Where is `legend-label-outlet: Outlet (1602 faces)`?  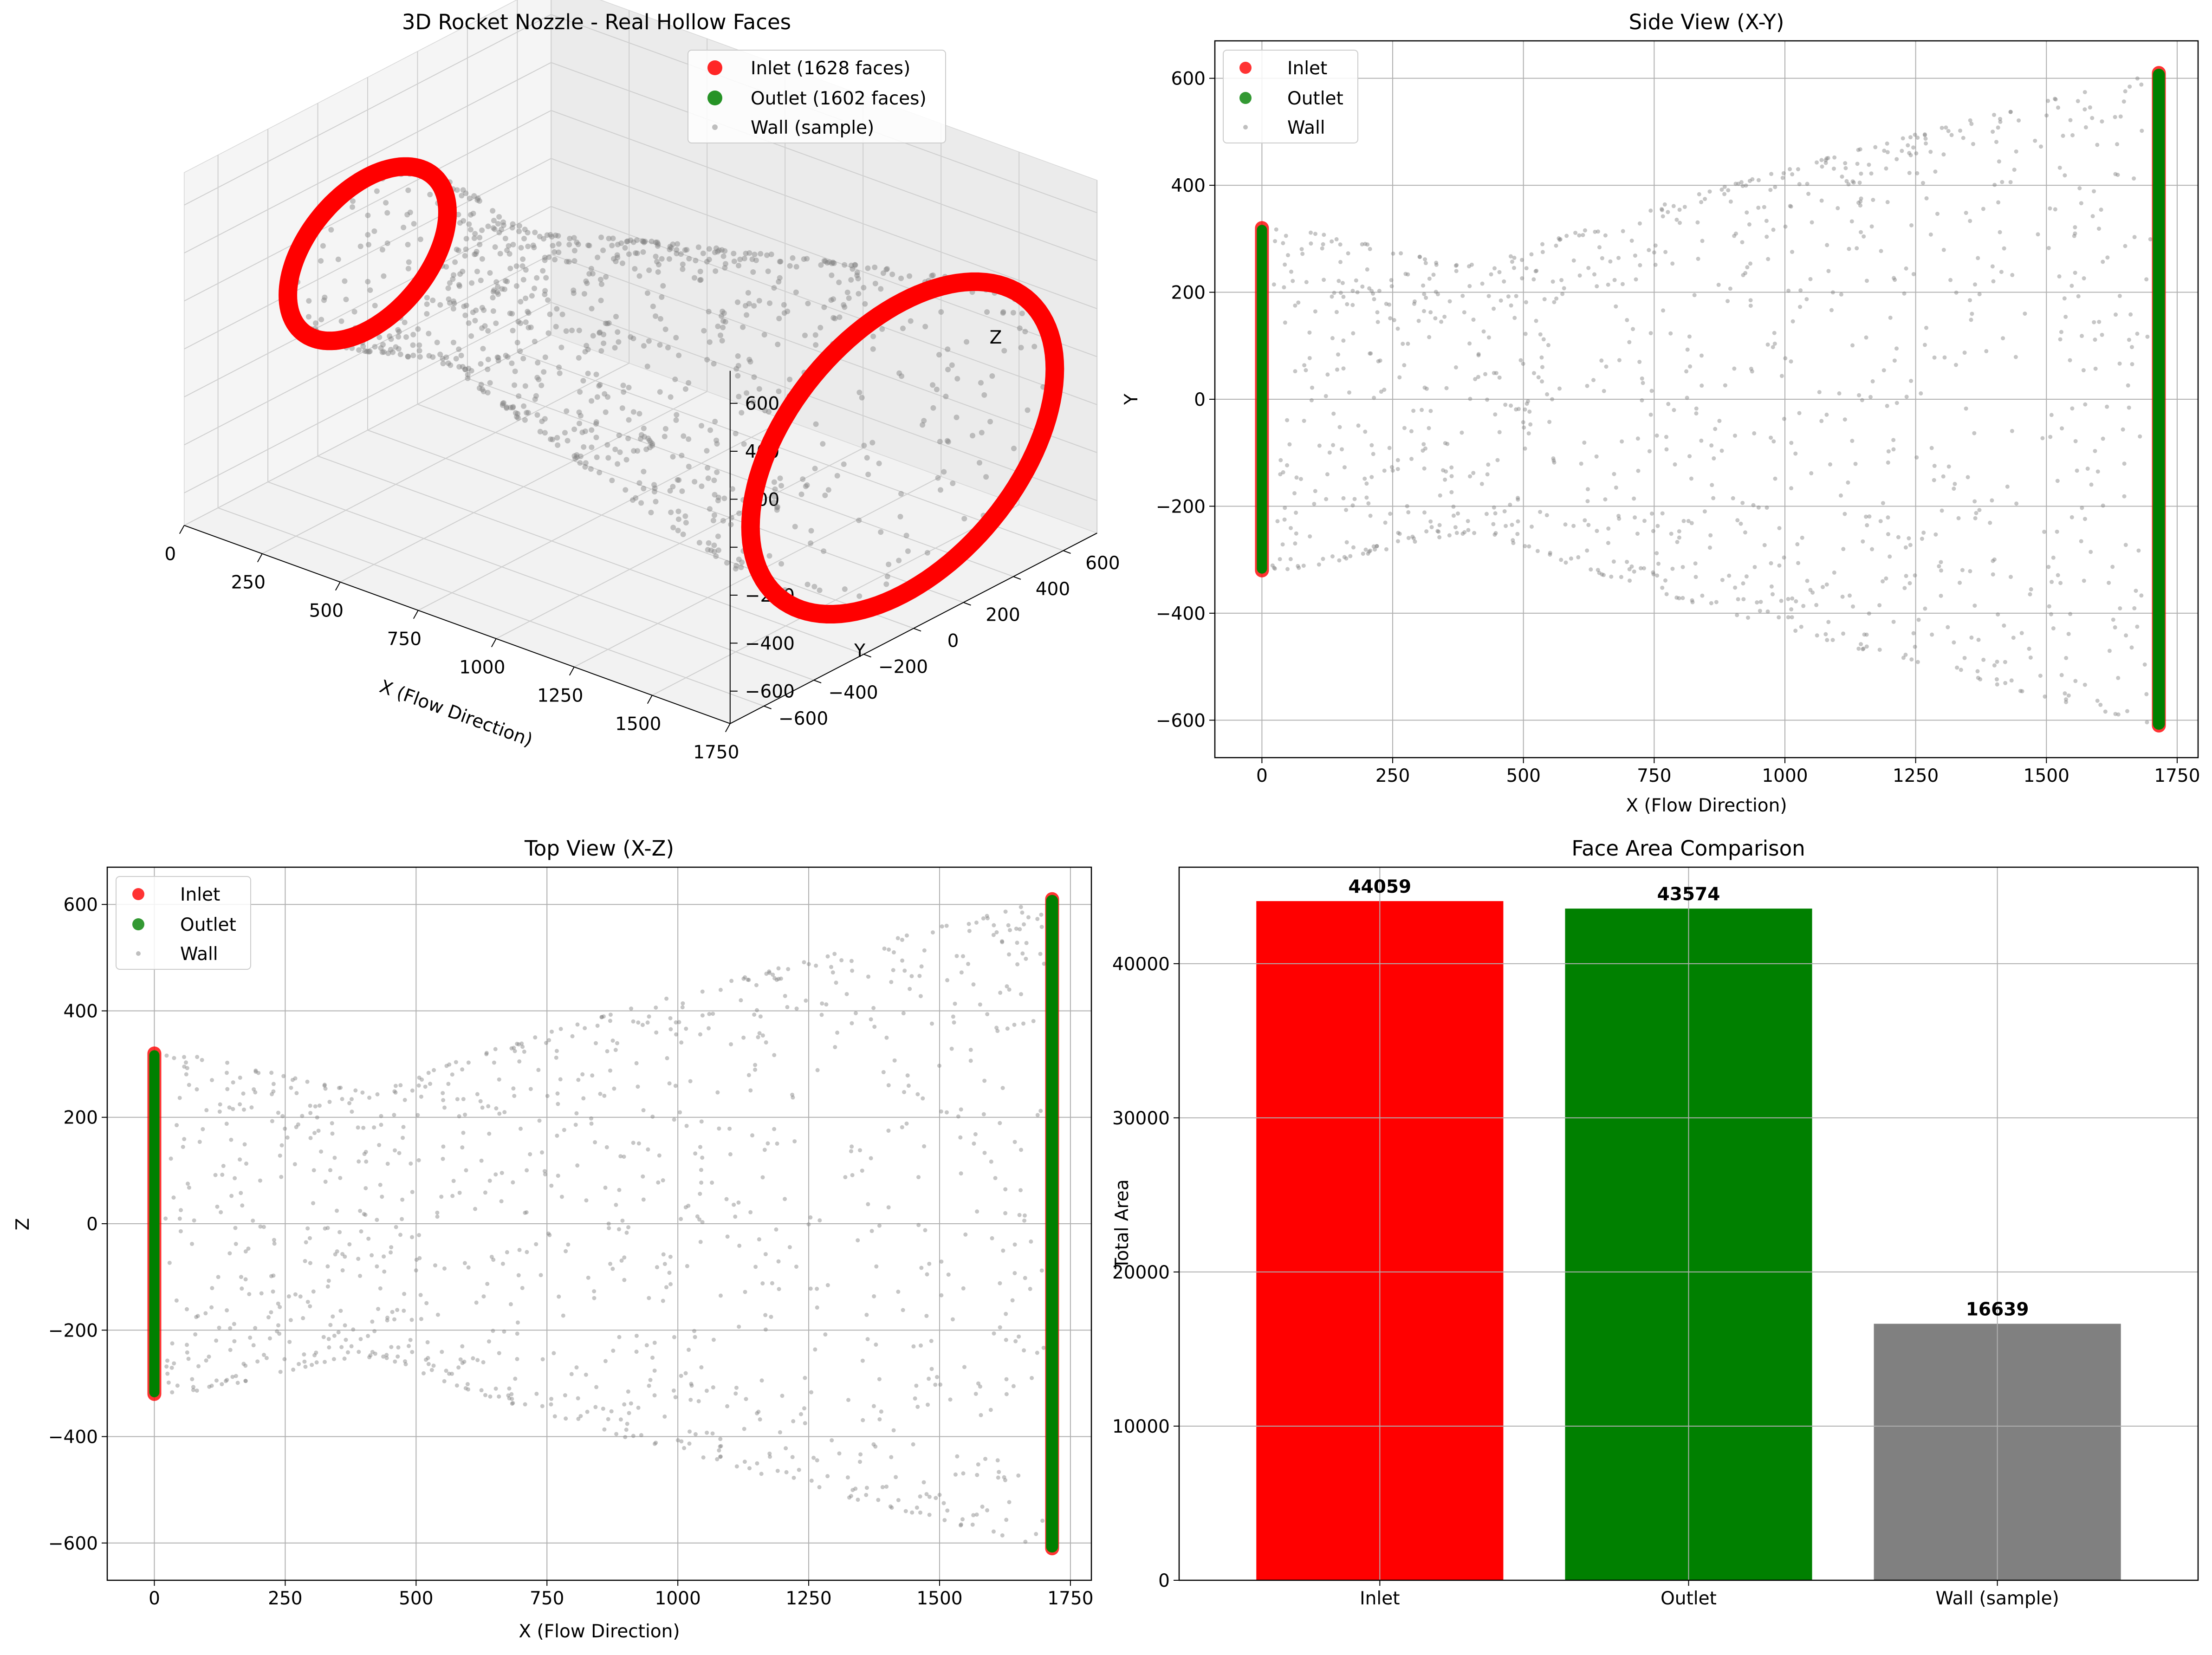 legend-label-outlet: Outlet (1602 faces) is located at coordinates (839, 98).